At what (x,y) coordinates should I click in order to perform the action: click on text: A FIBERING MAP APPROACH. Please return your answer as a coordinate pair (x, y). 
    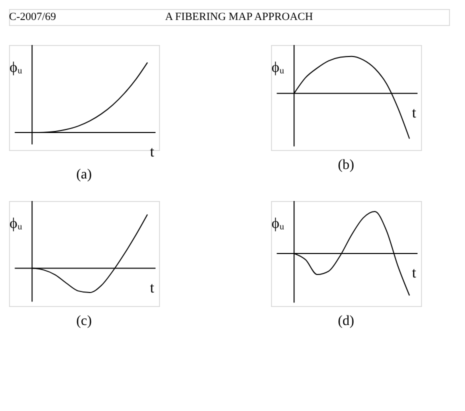
    Looking at the image, I should click on (239, 17).